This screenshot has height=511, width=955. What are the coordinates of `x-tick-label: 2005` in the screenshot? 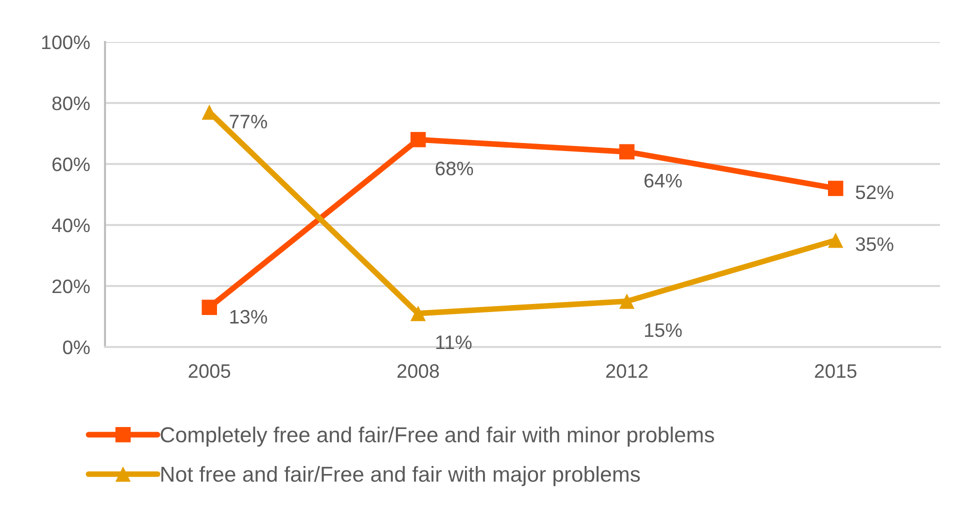 It's located at (209, 371).